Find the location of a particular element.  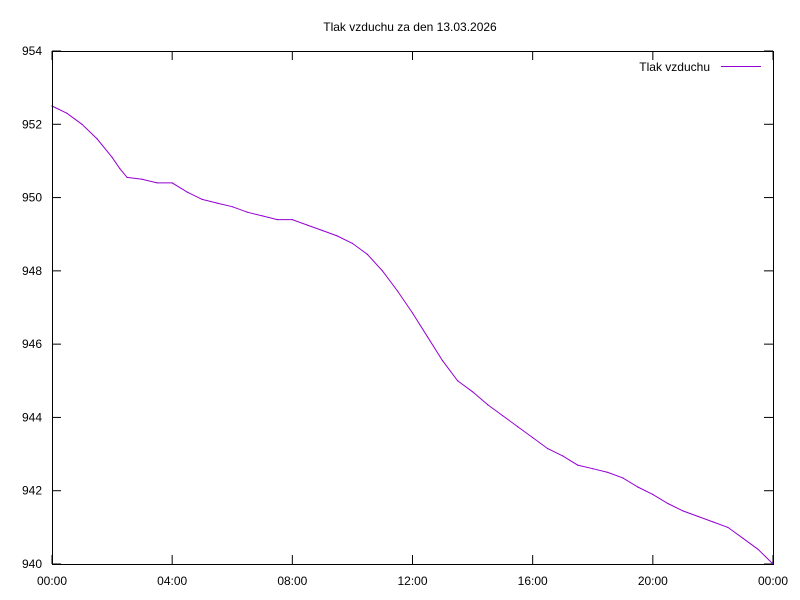

y-tick-label: 940 is located at coordinates (32, 564).